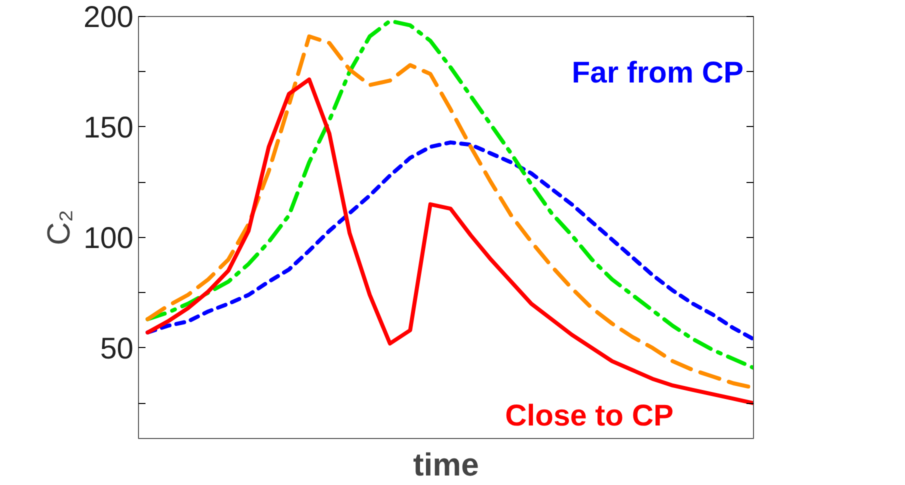 The height and width of the screenshot is (485, 905). What do you see at coordinates (108, 17) in the screenshot?
I see `y-tick-label: 200` at bounding box center [108, 17].